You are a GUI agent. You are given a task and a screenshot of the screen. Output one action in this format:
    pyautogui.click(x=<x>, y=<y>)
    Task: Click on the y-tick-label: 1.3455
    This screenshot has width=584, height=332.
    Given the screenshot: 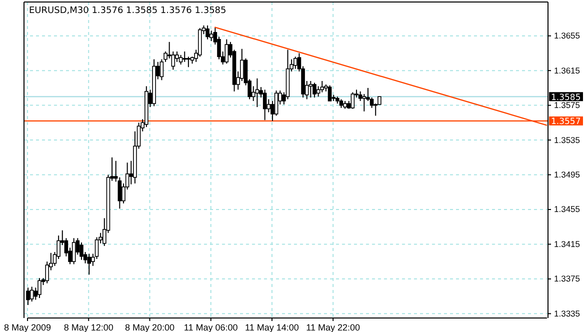 What is the action you would take?
    pyautogui.click(x=567, y=209)
    